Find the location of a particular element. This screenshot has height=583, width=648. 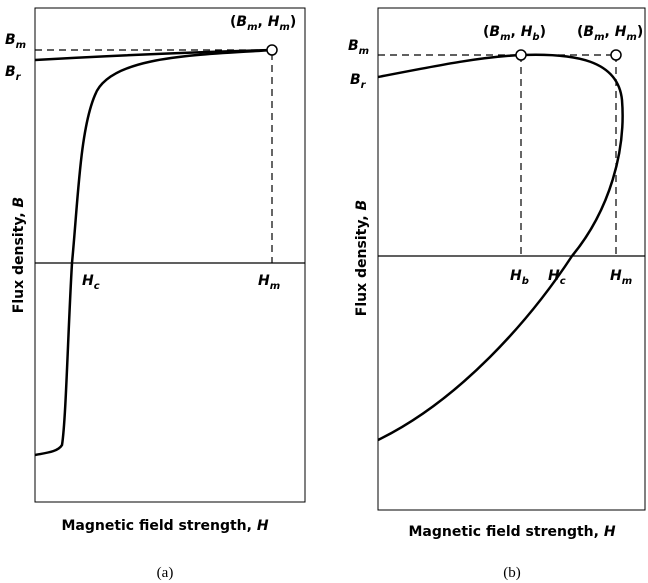

label: Hb is located at coordinates (519, 277).